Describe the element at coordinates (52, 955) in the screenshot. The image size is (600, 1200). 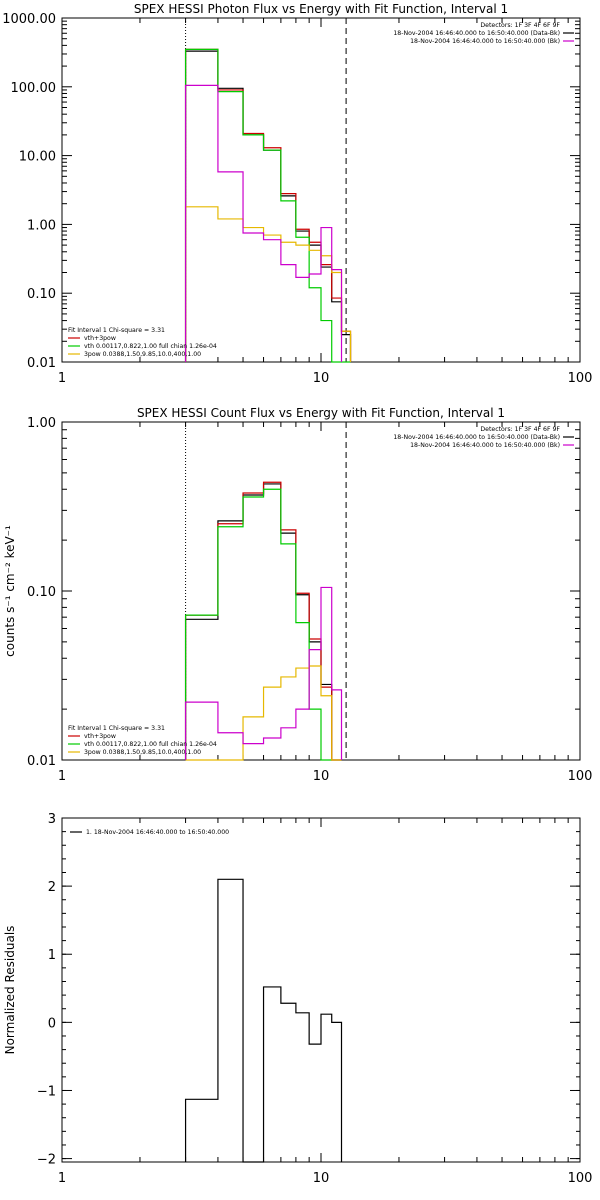
I see `y-tick-label: 1` at that location.